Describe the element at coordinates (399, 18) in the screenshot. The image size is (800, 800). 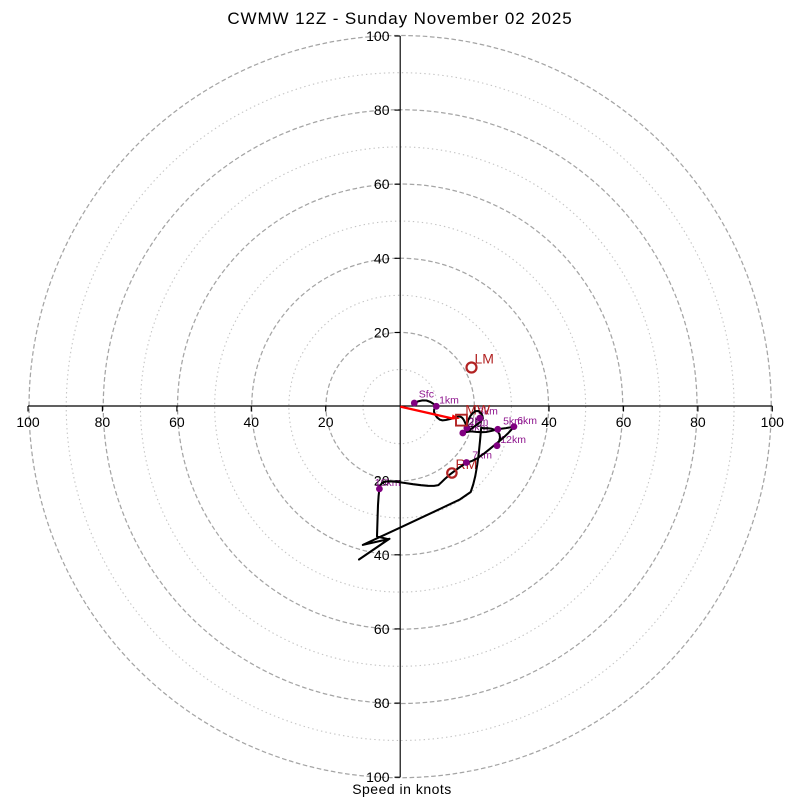
I see `svg-text:CWMW 12Z - Sunday November 02: CWMW 12Z - Sunday November 02 2025` at that location.